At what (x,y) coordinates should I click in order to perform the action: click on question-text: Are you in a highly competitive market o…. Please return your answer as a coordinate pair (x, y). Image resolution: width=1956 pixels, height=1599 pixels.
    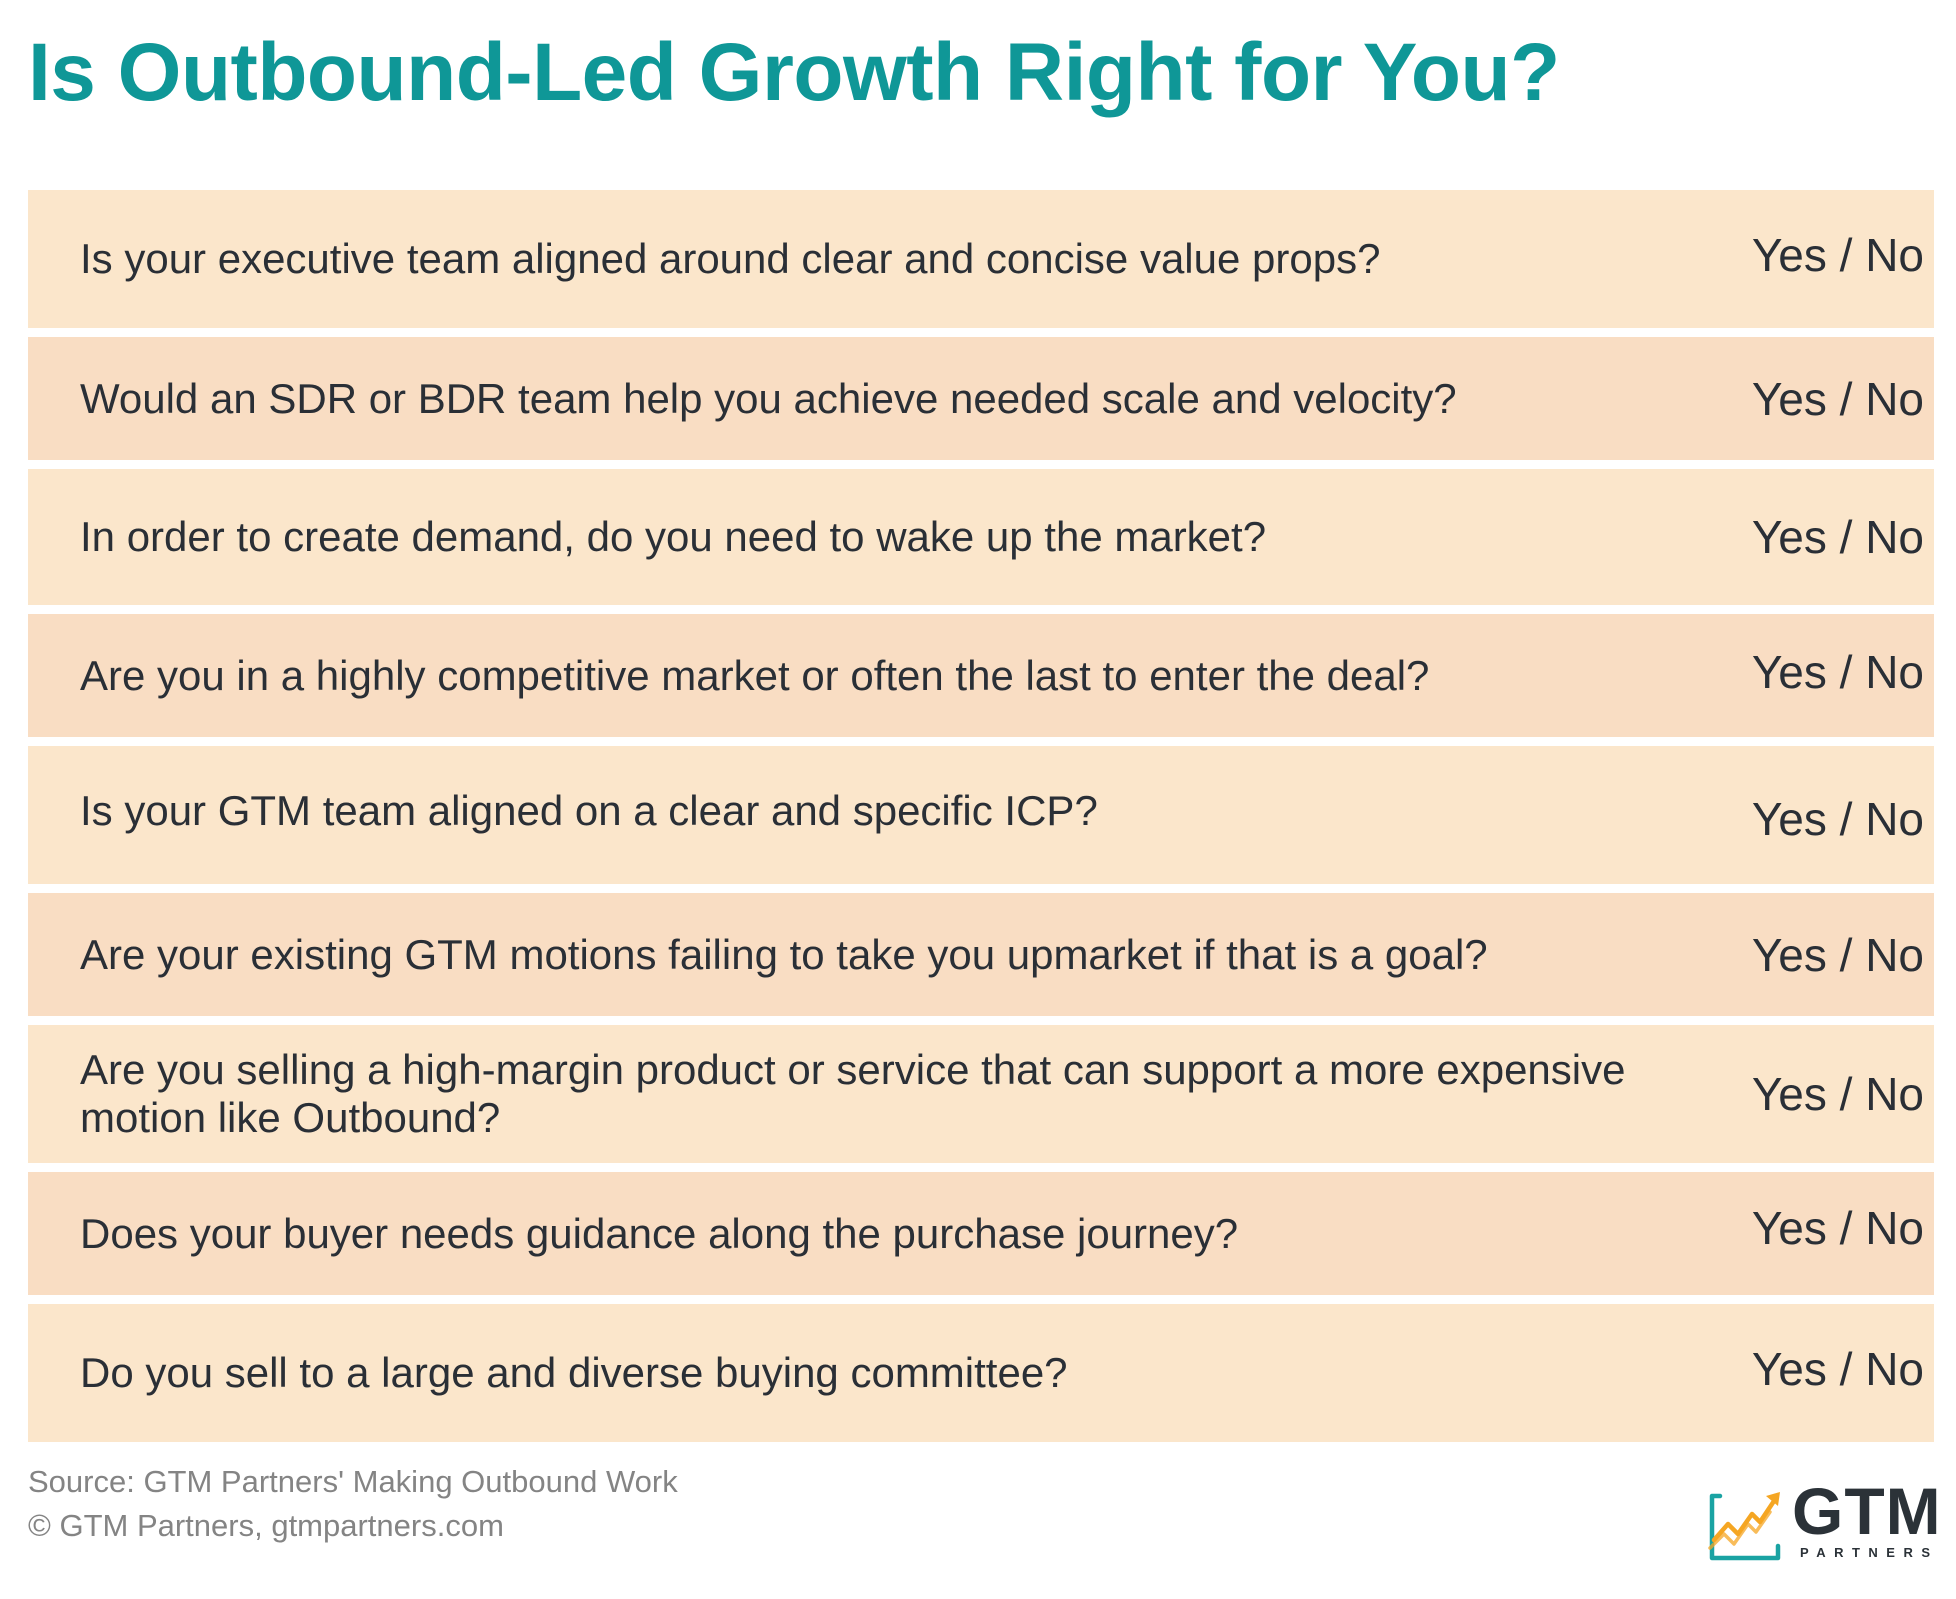
    Looking at the image, I should click on (755, 675).